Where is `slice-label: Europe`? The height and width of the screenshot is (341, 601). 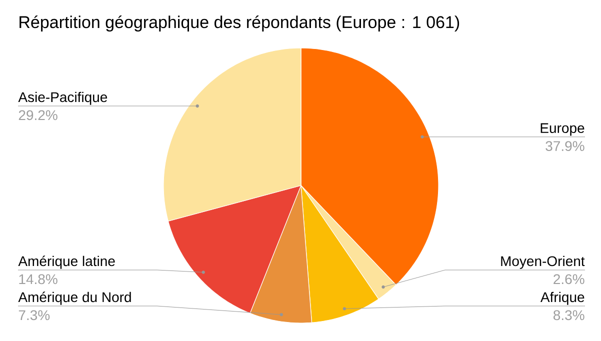 slice-label: Europe is located at coordinates (562, 129).